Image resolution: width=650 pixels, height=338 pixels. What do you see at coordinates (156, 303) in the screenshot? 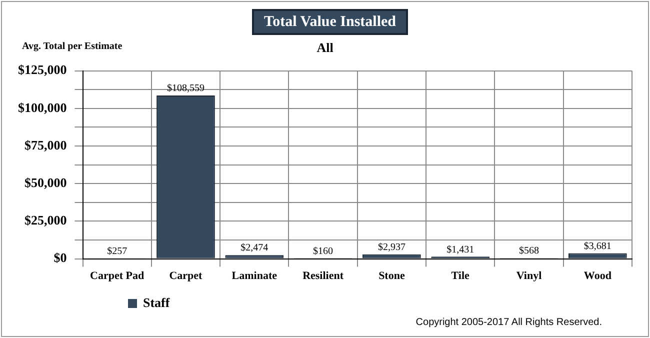
I see `legend-label: Staff` at bounding box center [156, 303].